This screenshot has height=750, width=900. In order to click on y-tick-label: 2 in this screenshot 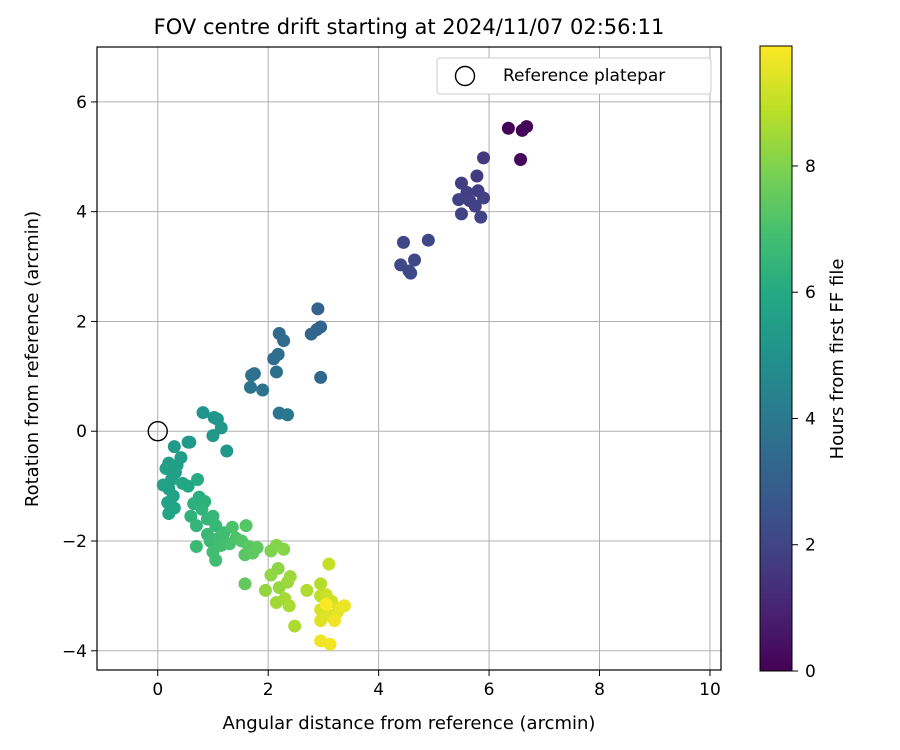, I will do `click(81, 322)`.